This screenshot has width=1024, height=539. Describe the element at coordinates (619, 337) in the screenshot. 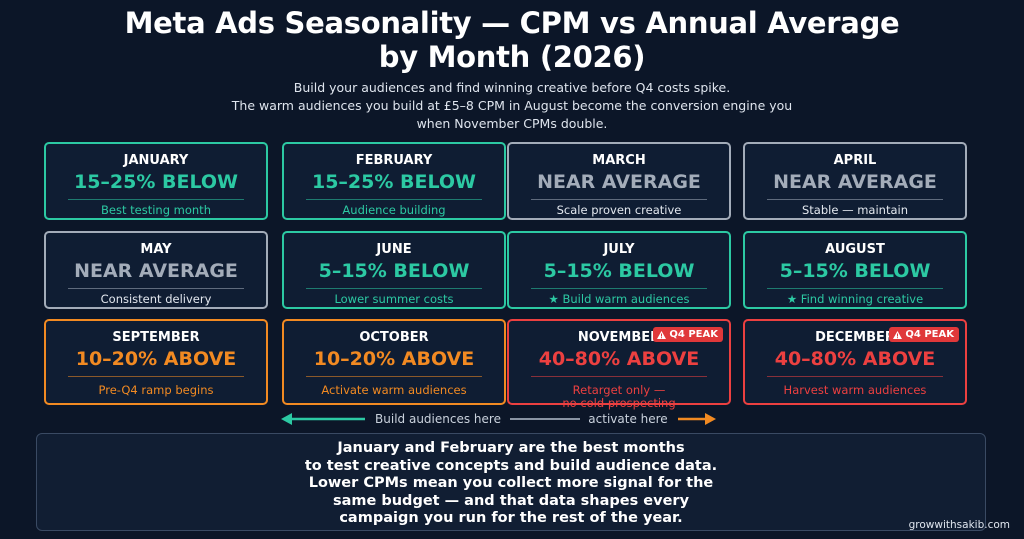

I see `month-name: NOVEMBER` at that location.